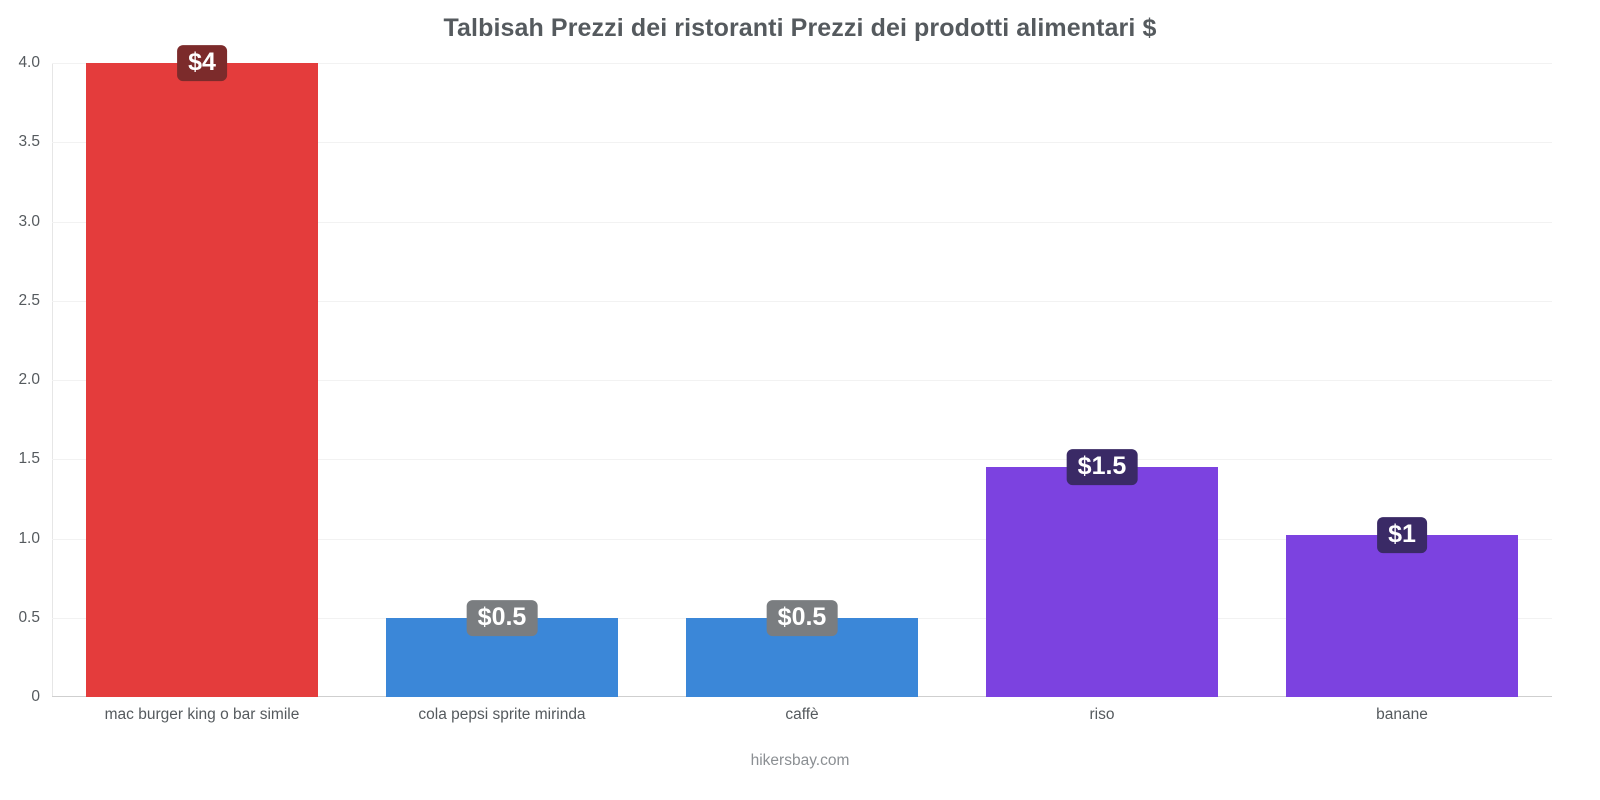 This screenshot has width=1600, height=800. Describe the element at coordinates (29, 221) in the screenshot. I see `y-axis-tick-label: 3.0` at that location.